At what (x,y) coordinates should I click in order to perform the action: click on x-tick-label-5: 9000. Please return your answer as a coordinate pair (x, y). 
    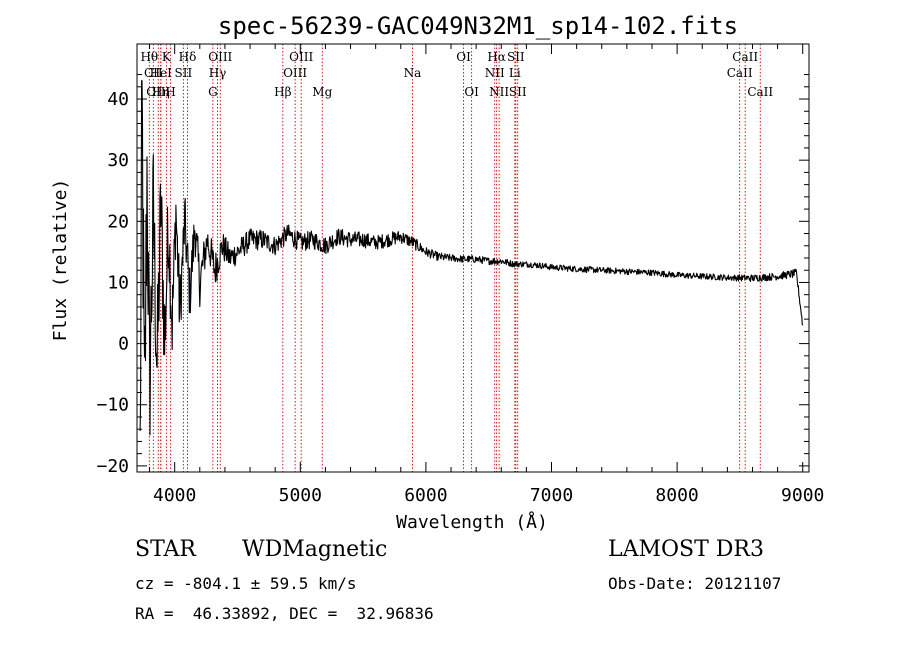
    Looking at the image, I should click on (802, 495).